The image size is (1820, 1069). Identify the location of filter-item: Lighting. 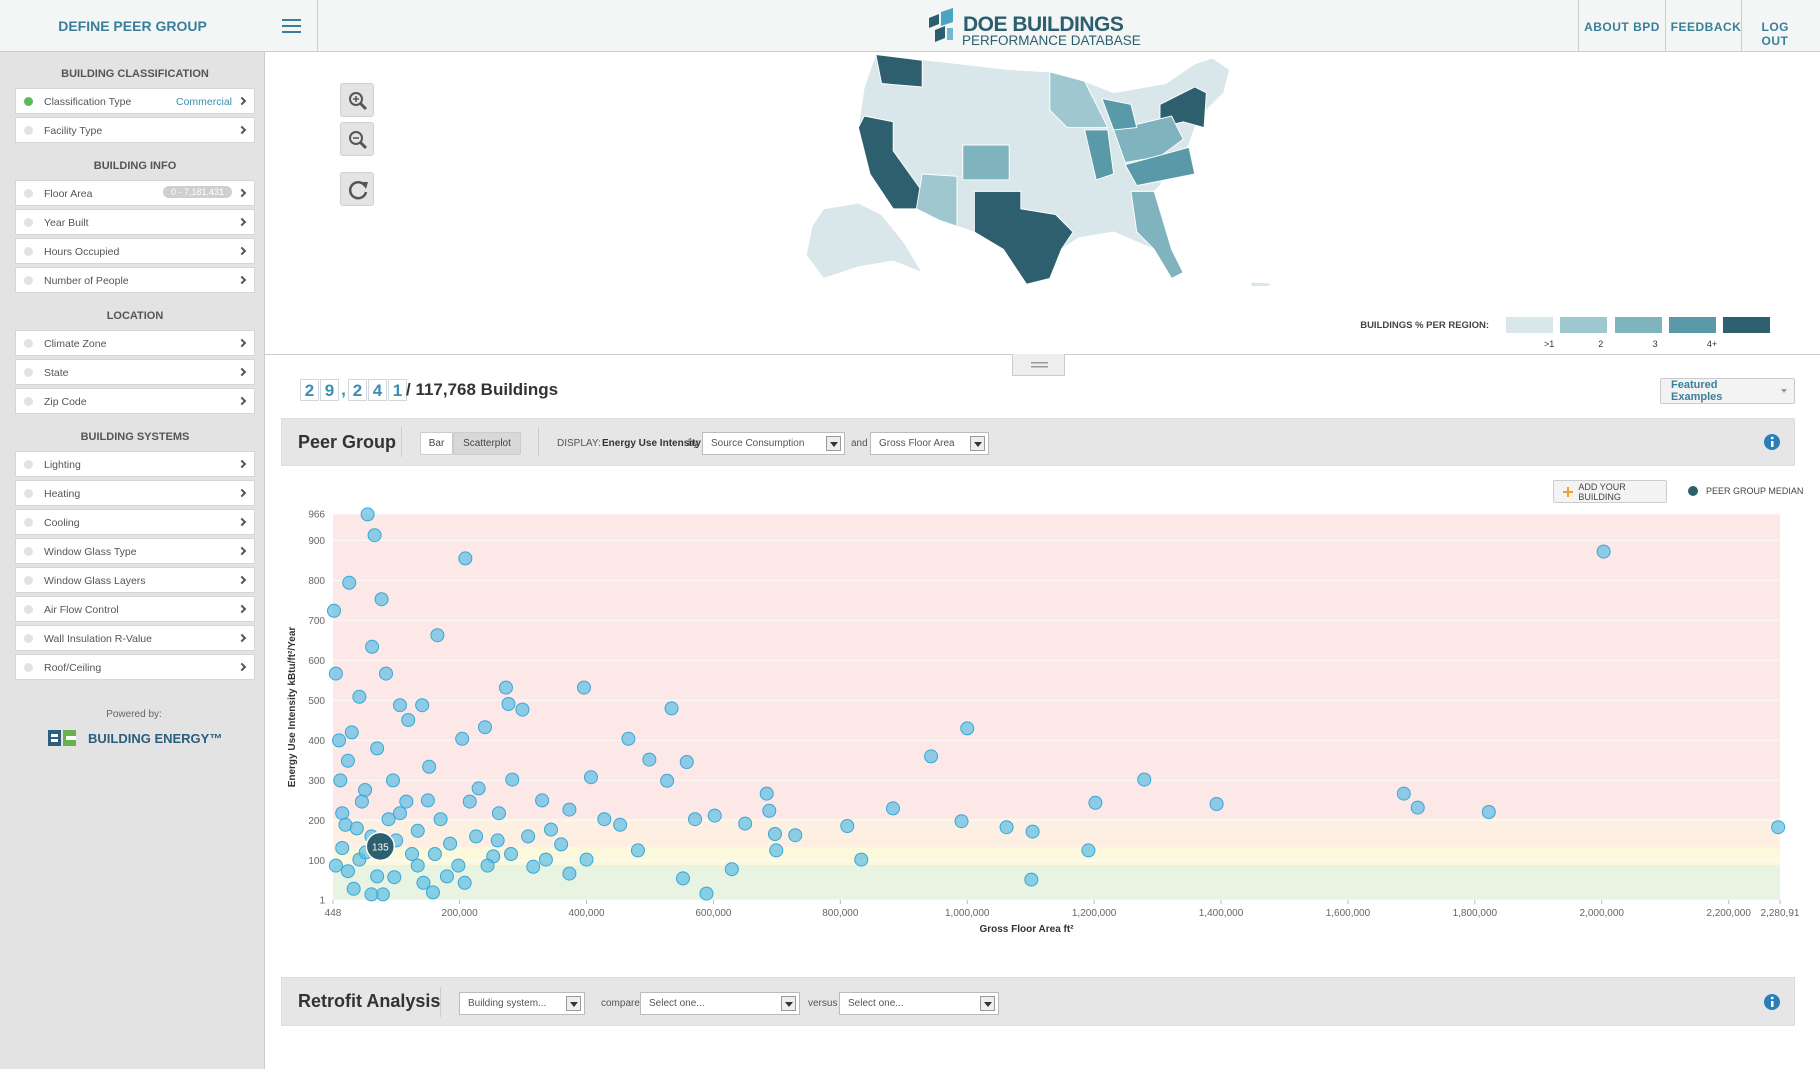
(135, 464).